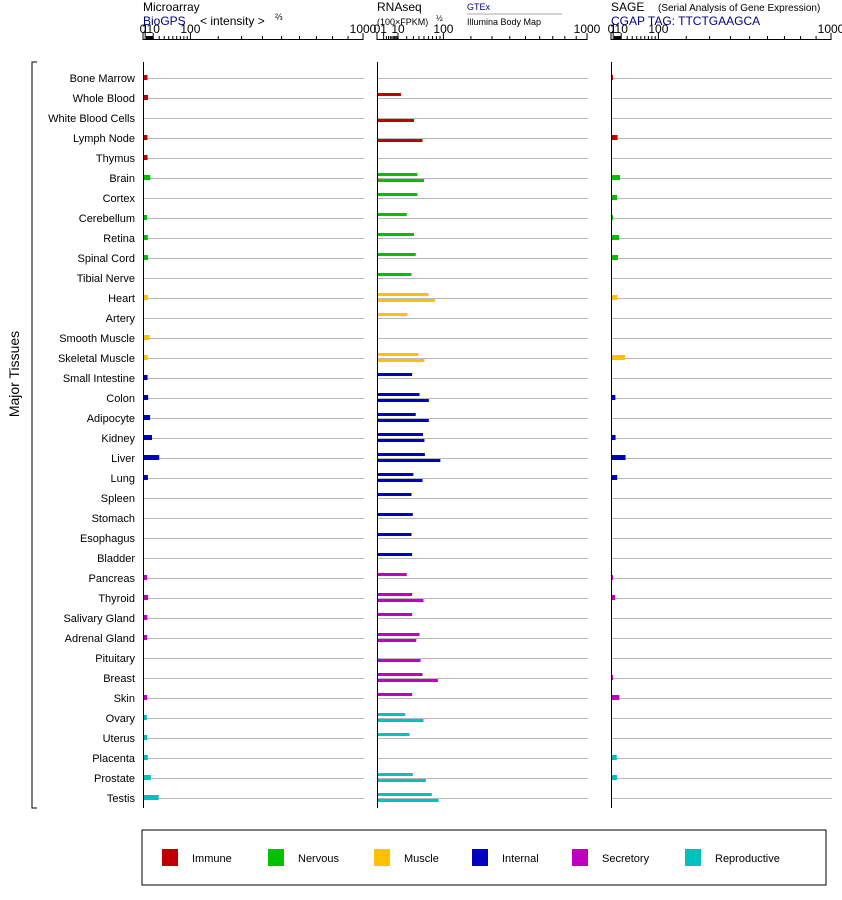 Image resolution: width=842 pixels, height=900 pixels. I want to click on rnaseq-tick-label: 100, so click(443, 29).